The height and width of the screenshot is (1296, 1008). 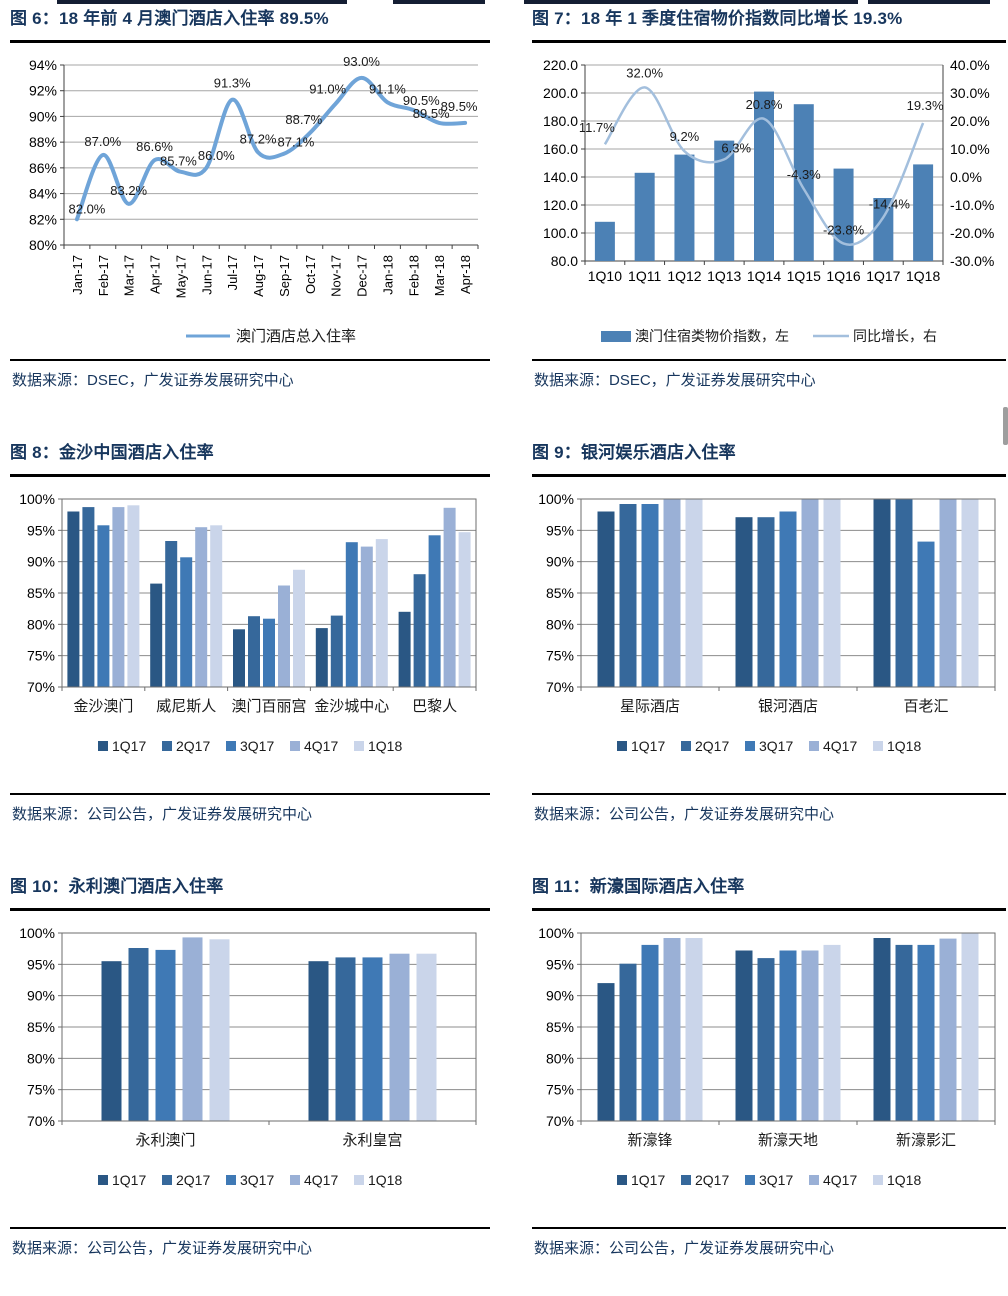 I want to click on category-label: 星际酒店, so click(x=650, y=706).